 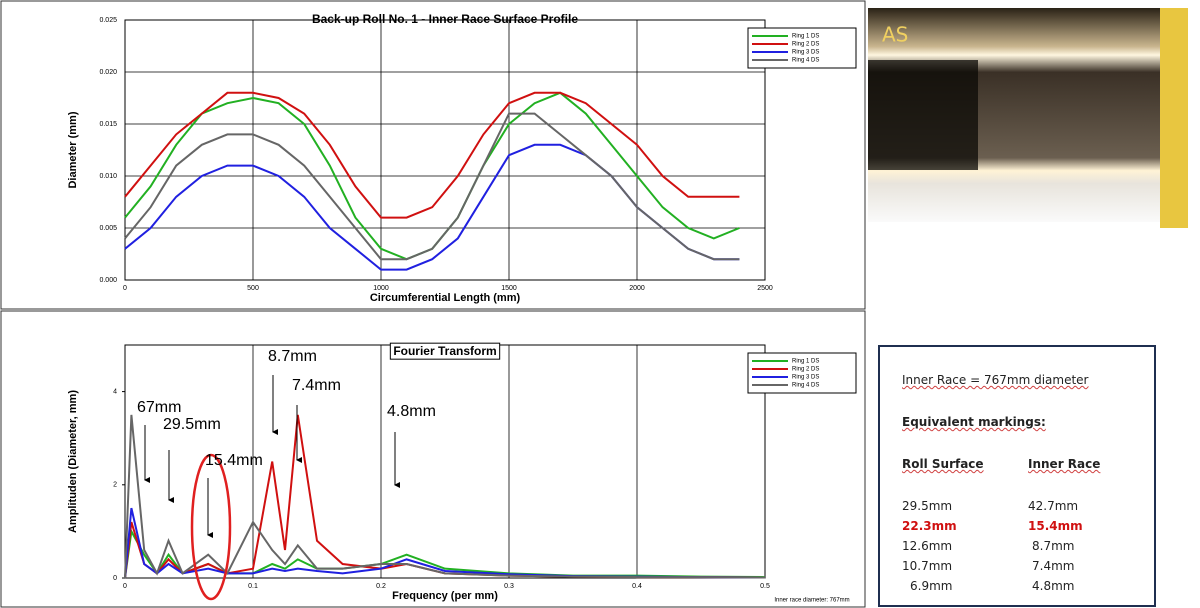 What do you see at coordinates (381, 288) in the screenshot?
I see `x-tick-label: 1000` at bounding box center [381, 288].